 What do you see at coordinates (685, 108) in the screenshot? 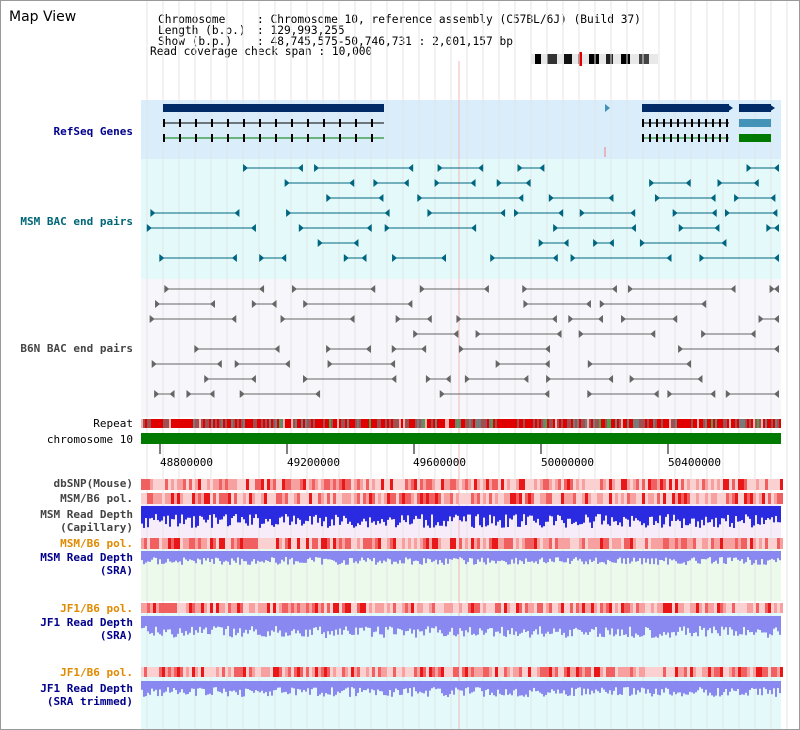
I see `refseq-gene-bar` at bounding box center [685, 108].